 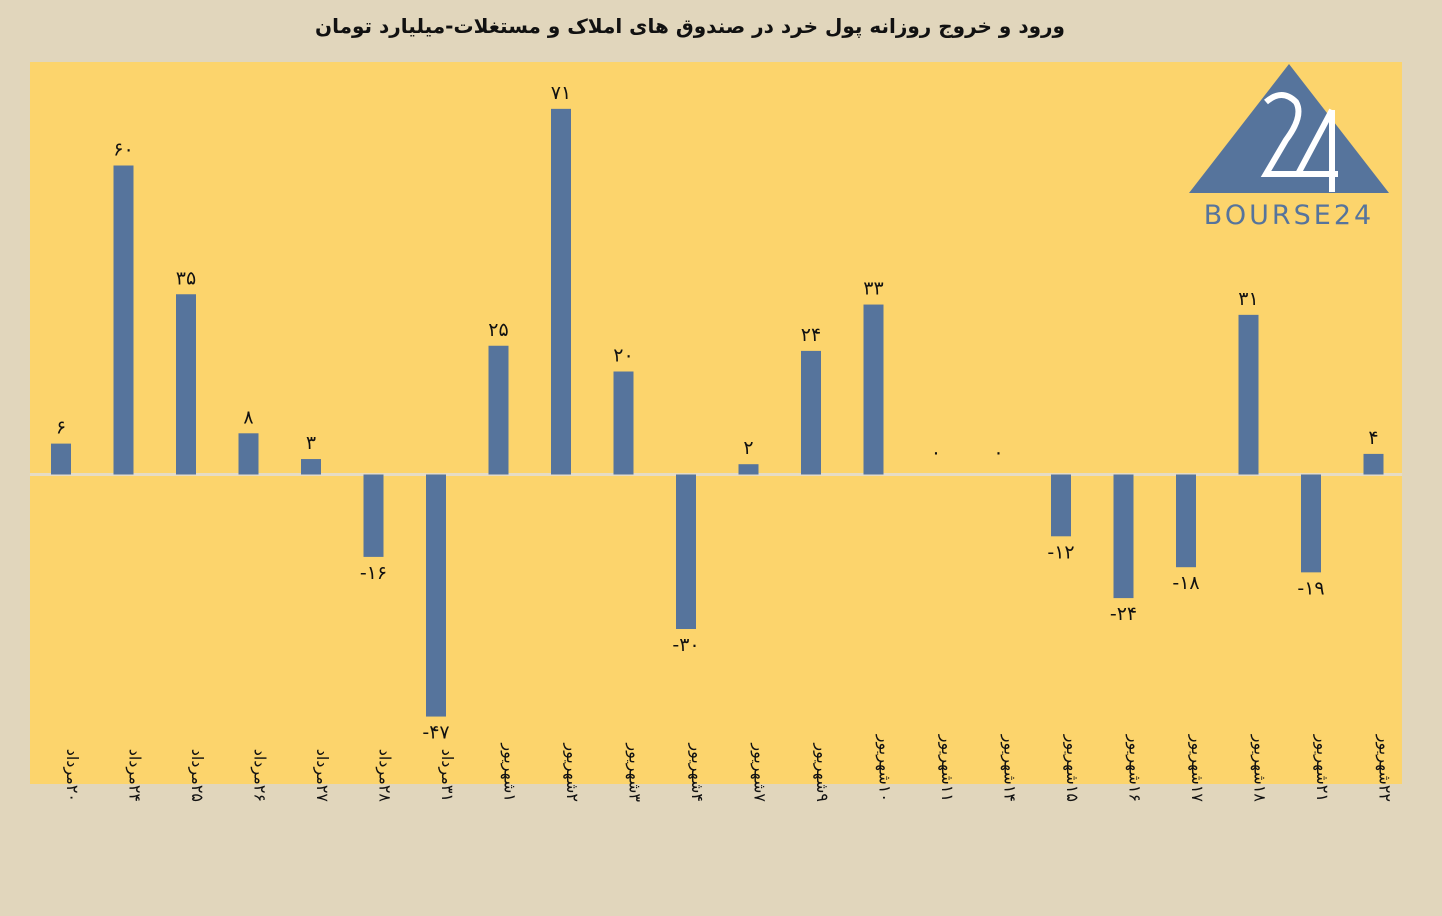 I want to click on x-tick-label: ۱شهریور, so click(x=510, y=772).